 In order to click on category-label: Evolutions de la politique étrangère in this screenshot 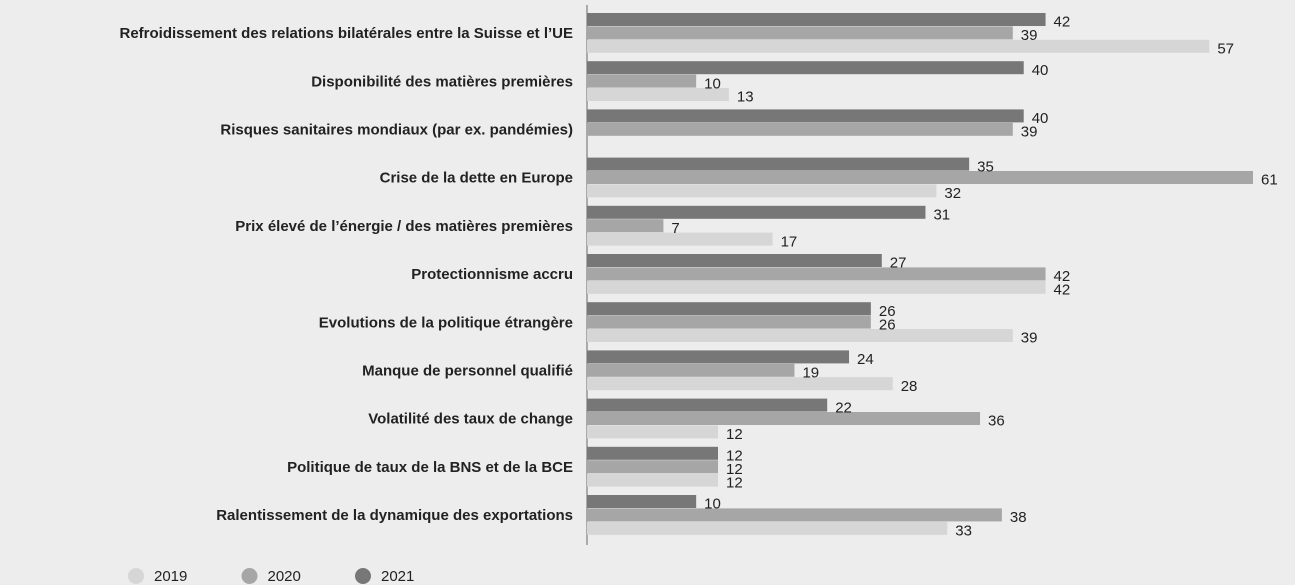, I will do `click(446, 322)`.